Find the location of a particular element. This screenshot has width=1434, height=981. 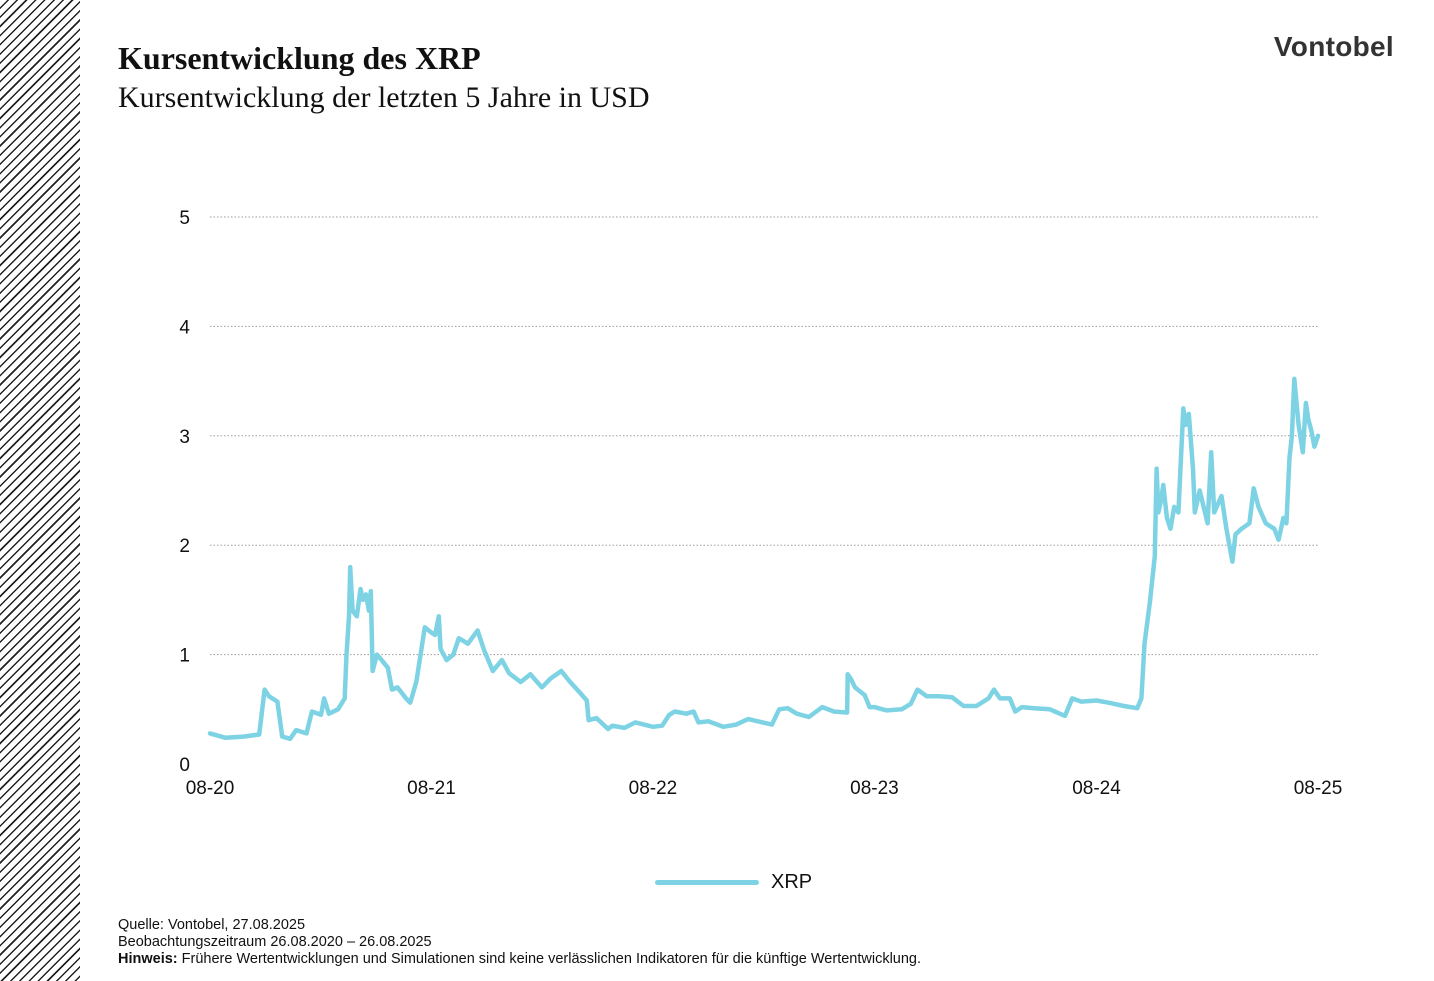

disclaimer-label: Hinweis: is located at coordinates (148, 959).